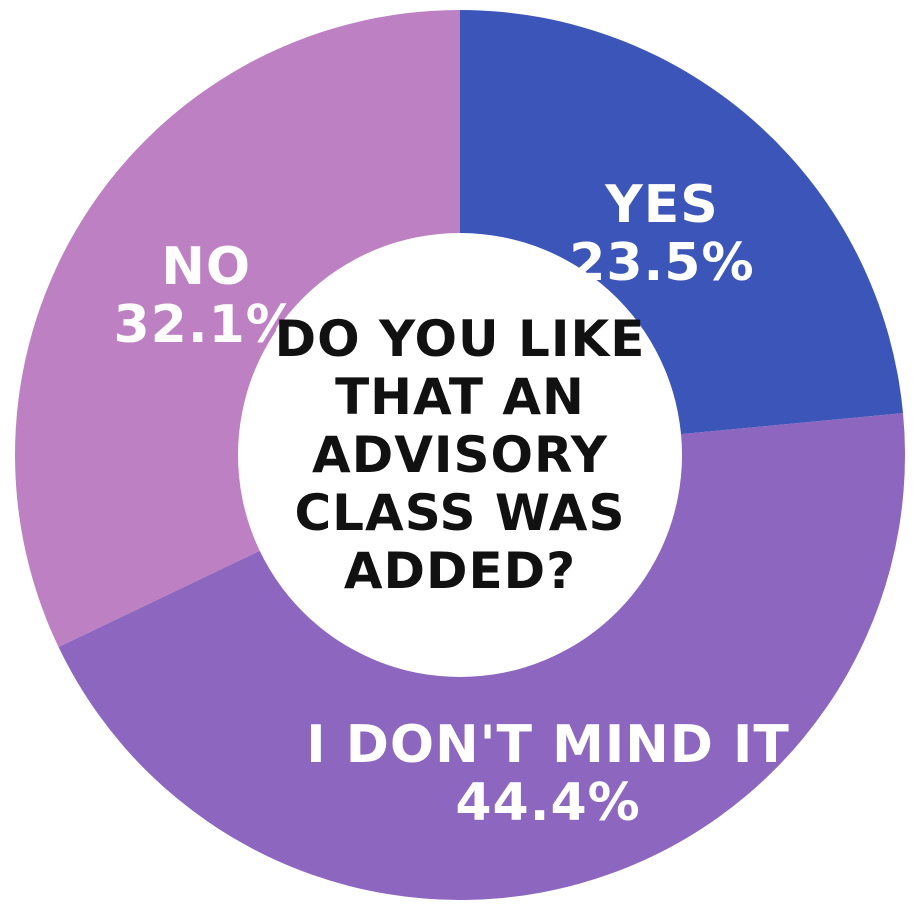 This screenshot has height=909, width=922. I want to click on slice-label: NO, so click(206, 267).